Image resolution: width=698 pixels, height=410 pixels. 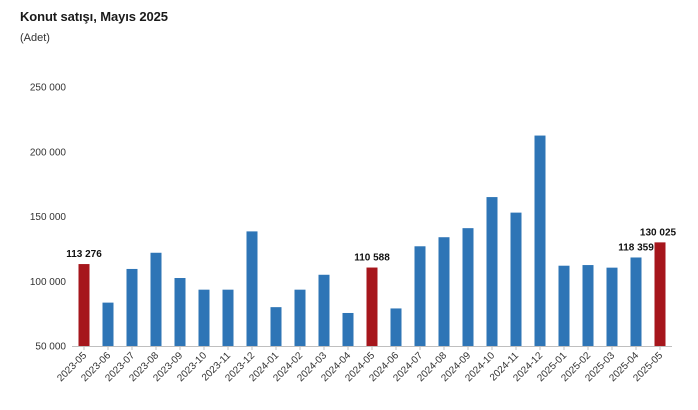 What do you see at coordinates (48, 152) in the screenshot?
I see `y-tick-label: 200 000` at bounding box center [48, 152].